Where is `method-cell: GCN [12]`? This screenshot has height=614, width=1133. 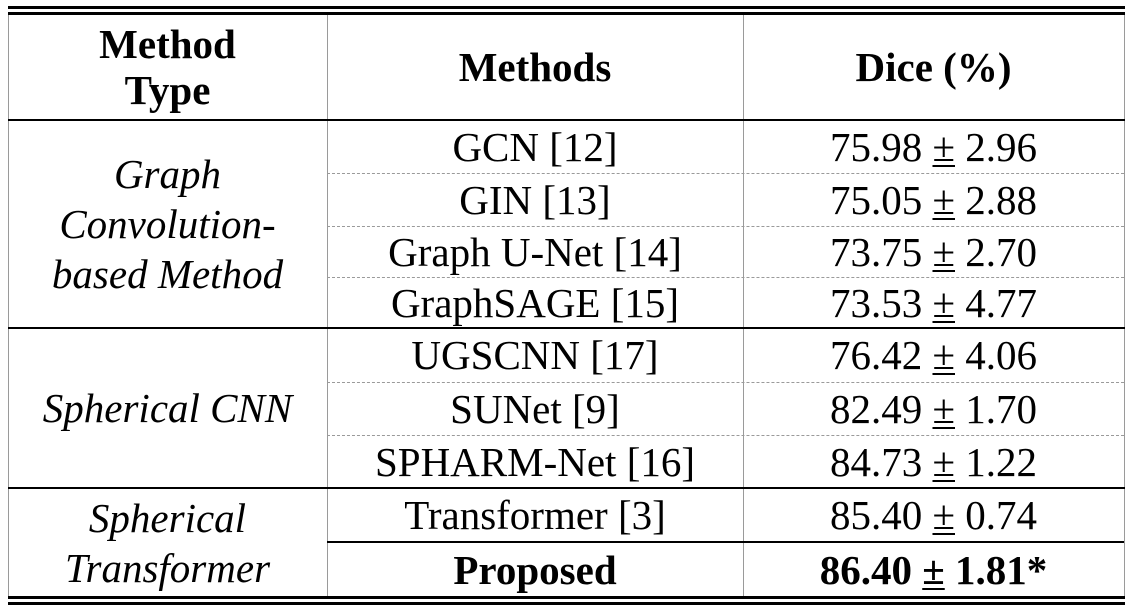 method-cell: GCN [12] is located at coordinates (535, 147).